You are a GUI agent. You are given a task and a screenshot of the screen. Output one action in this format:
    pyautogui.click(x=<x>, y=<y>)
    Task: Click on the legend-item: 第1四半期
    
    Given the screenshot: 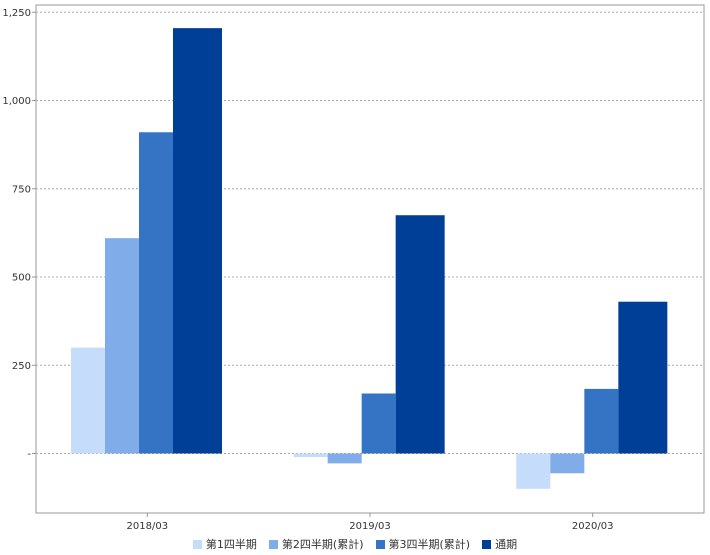 What is the action you would take?
    pyautogui.click(x=224, y=544)
    